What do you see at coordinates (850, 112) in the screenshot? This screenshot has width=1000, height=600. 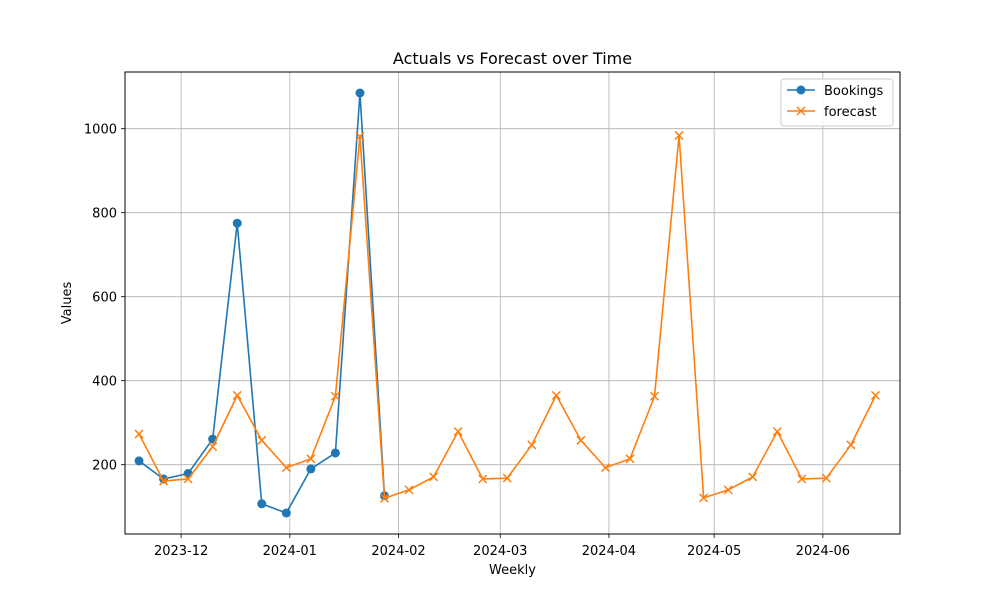 I see `legend-label-forecast: forecast` at bounding box center [850, 112].